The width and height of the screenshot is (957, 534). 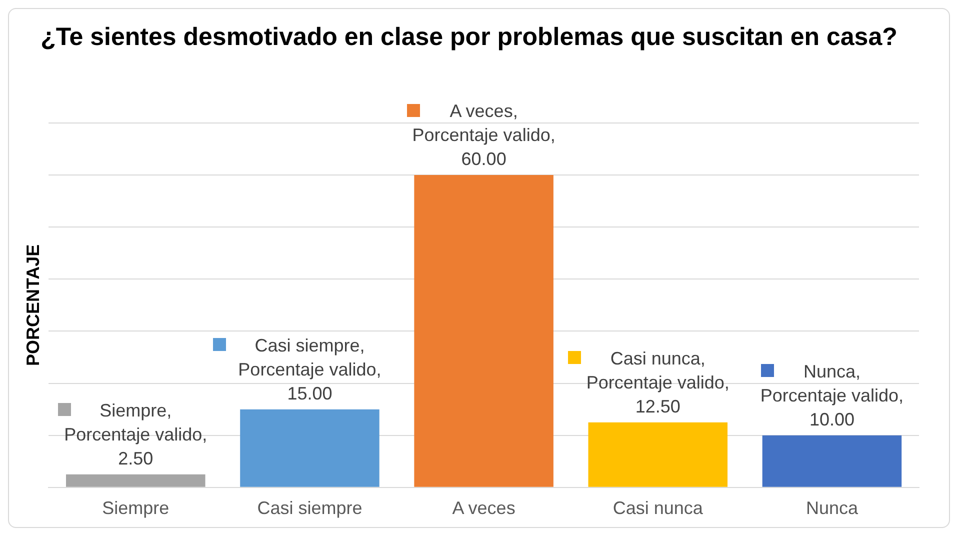 I want to click on x-tick-label: Siempre, so click(x=136, y=508).